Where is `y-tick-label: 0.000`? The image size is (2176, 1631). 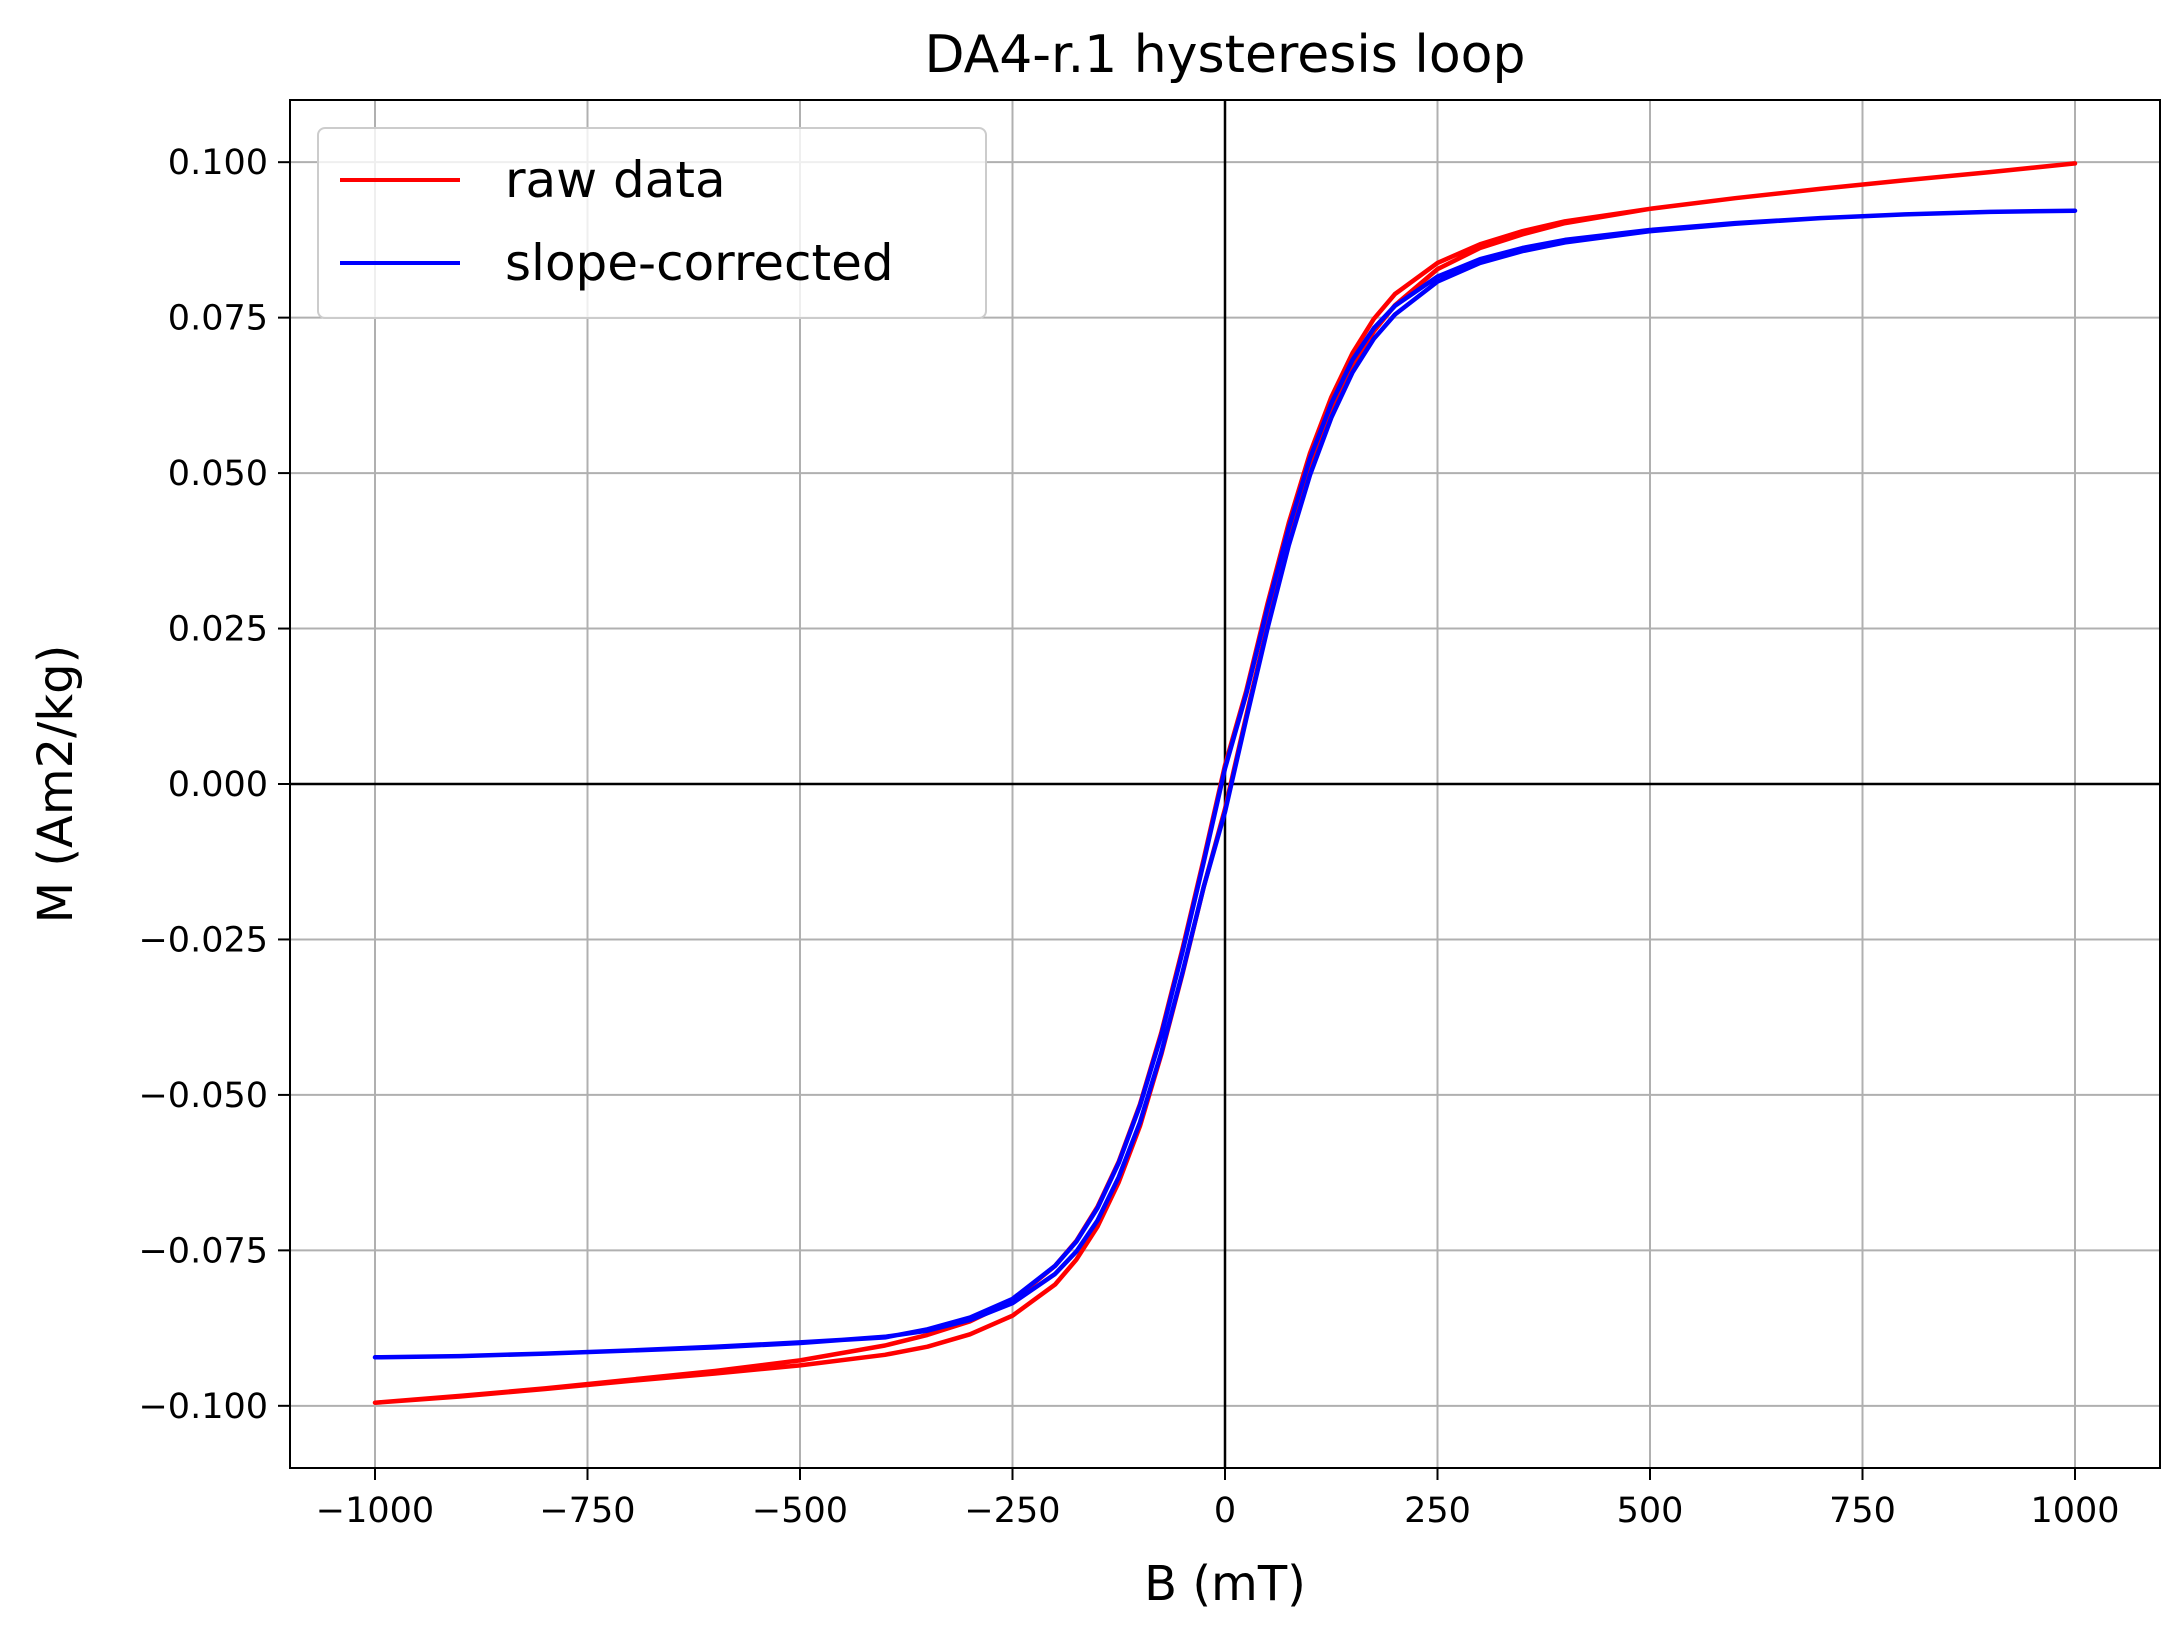 y-tick-label: 0.000 is located at coordinates (218, 785).